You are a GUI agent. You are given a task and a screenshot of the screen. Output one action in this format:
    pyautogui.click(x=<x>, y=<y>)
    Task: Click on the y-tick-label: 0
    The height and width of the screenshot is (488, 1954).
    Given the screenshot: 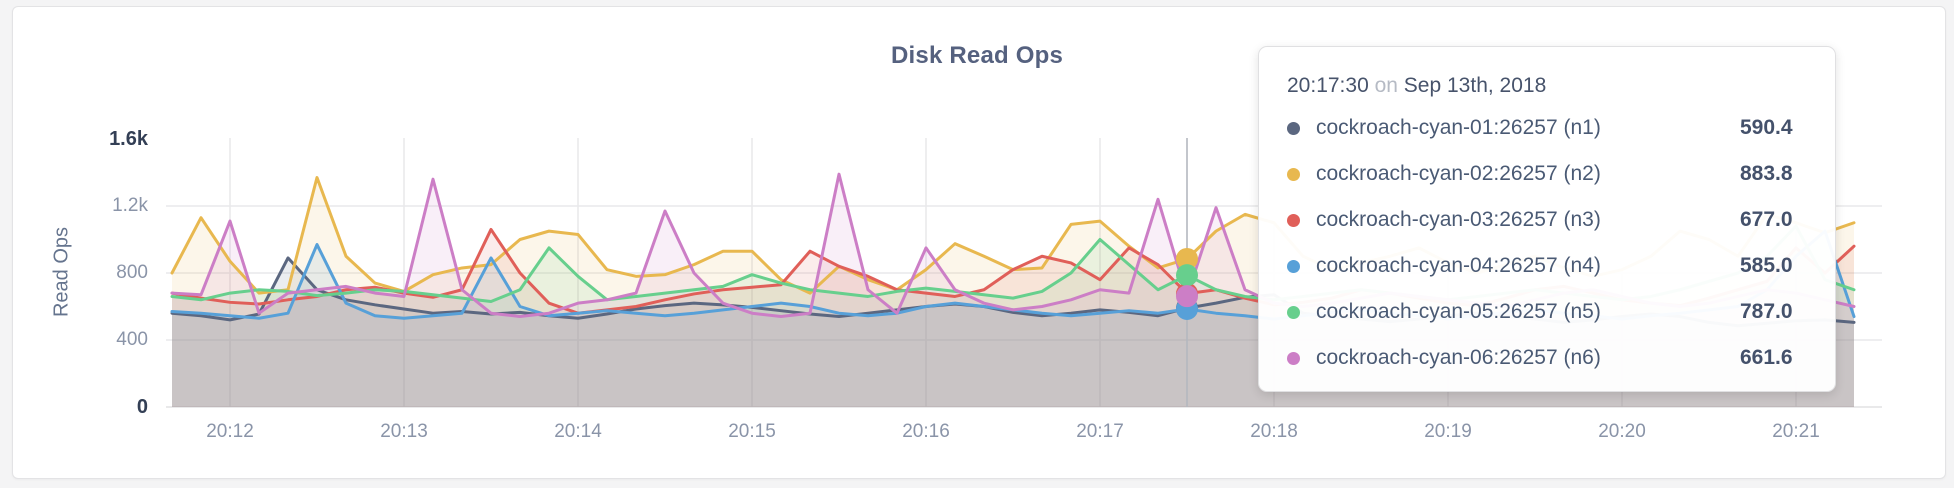 What is the action you would take?
    pyautogui.click(x=142, y=407)
    